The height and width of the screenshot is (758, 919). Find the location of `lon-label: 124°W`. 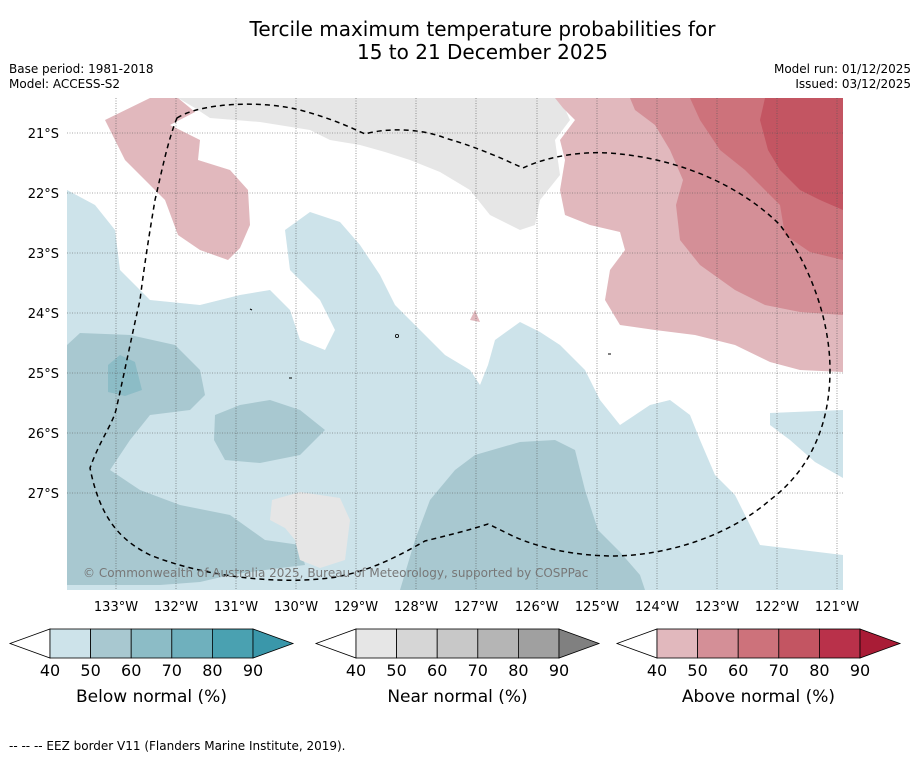

lon-label: 124°W is located at coordinates (657, 607).